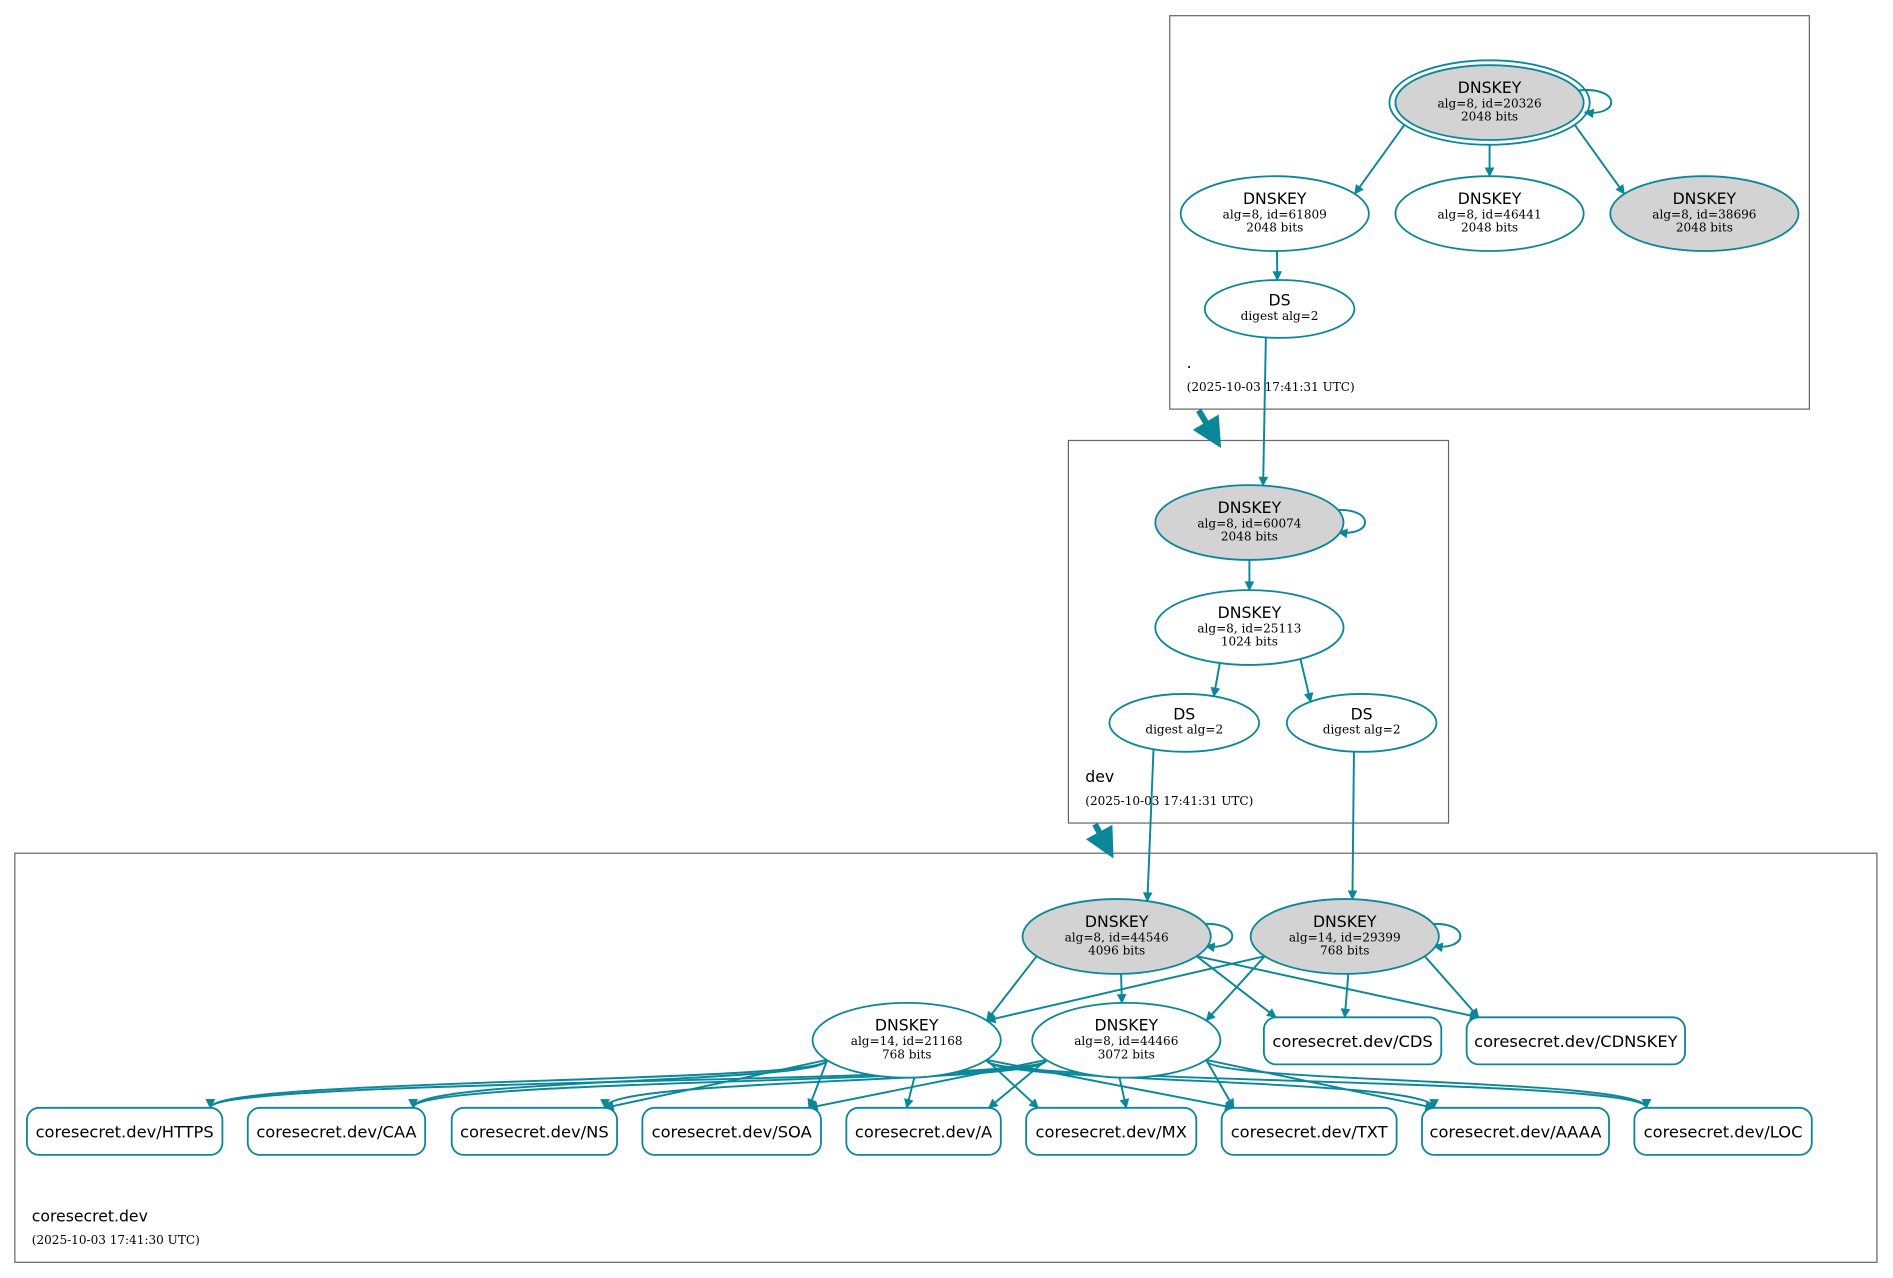 The image size is (1893, 1278). I want to click on node-key-size: 3072 bits, so click(1126, 1054).